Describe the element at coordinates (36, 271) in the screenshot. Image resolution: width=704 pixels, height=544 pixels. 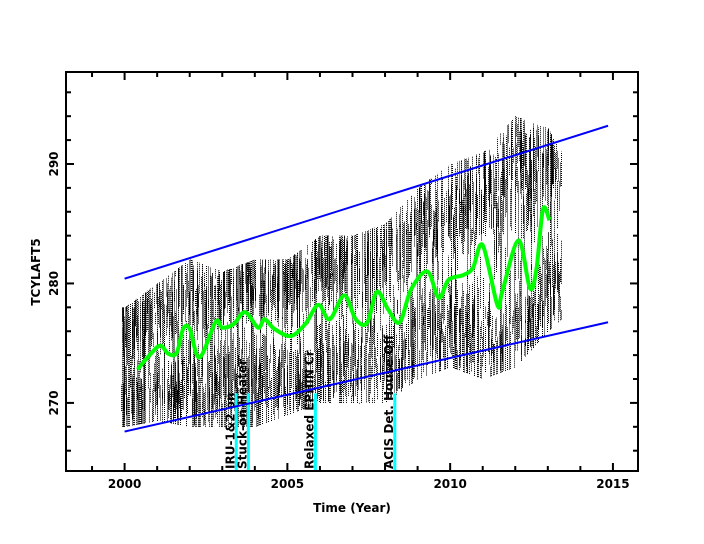
I see `y-axis-label: TCYLAFT5` at that location.